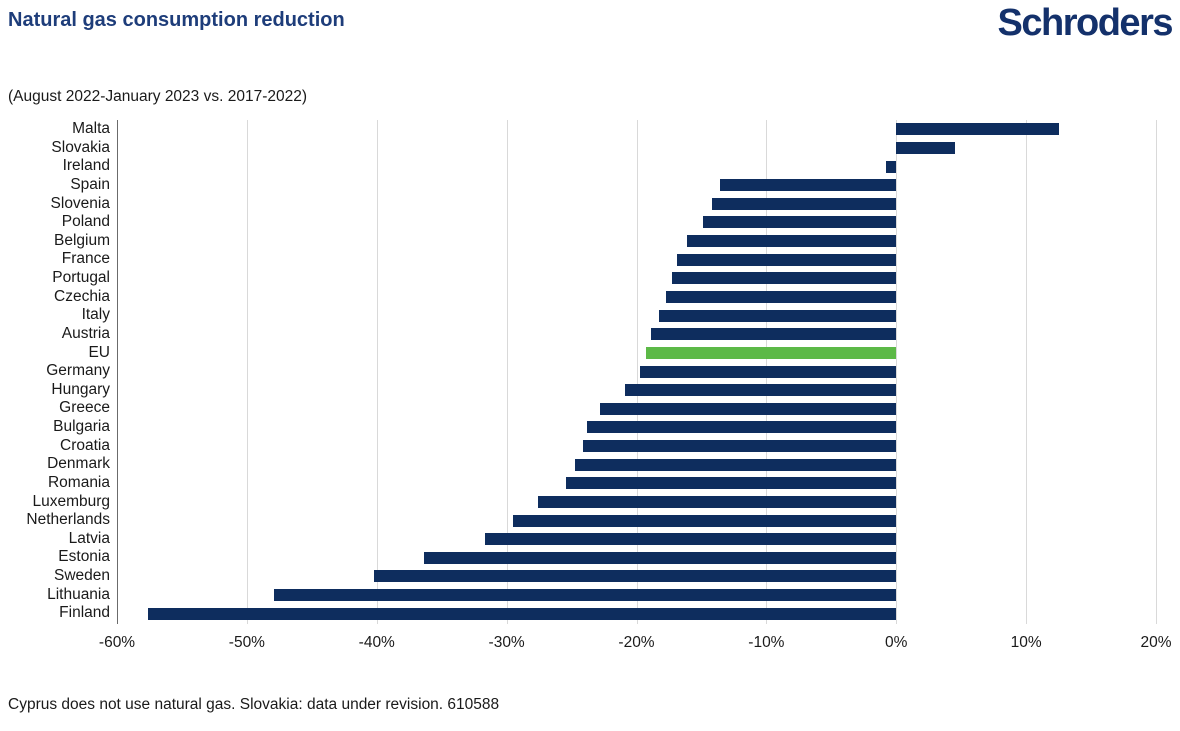 The width and height of the screenshot is (1180, 731). I want to click on country-label-hungary: Hungary, so click(80, 389).